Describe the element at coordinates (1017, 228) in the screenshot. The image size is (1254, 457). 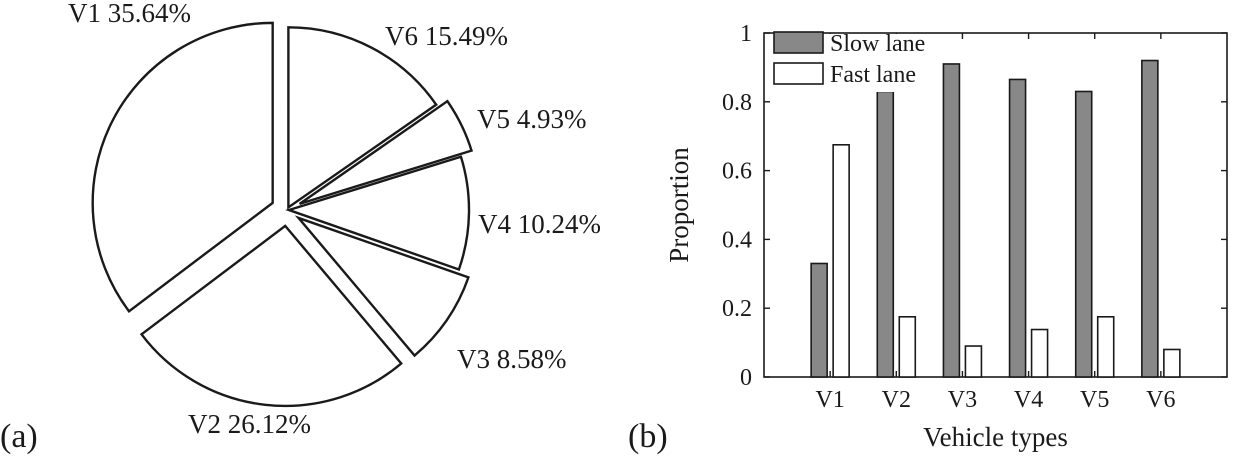
I see `bar-slow-v4` at that location.